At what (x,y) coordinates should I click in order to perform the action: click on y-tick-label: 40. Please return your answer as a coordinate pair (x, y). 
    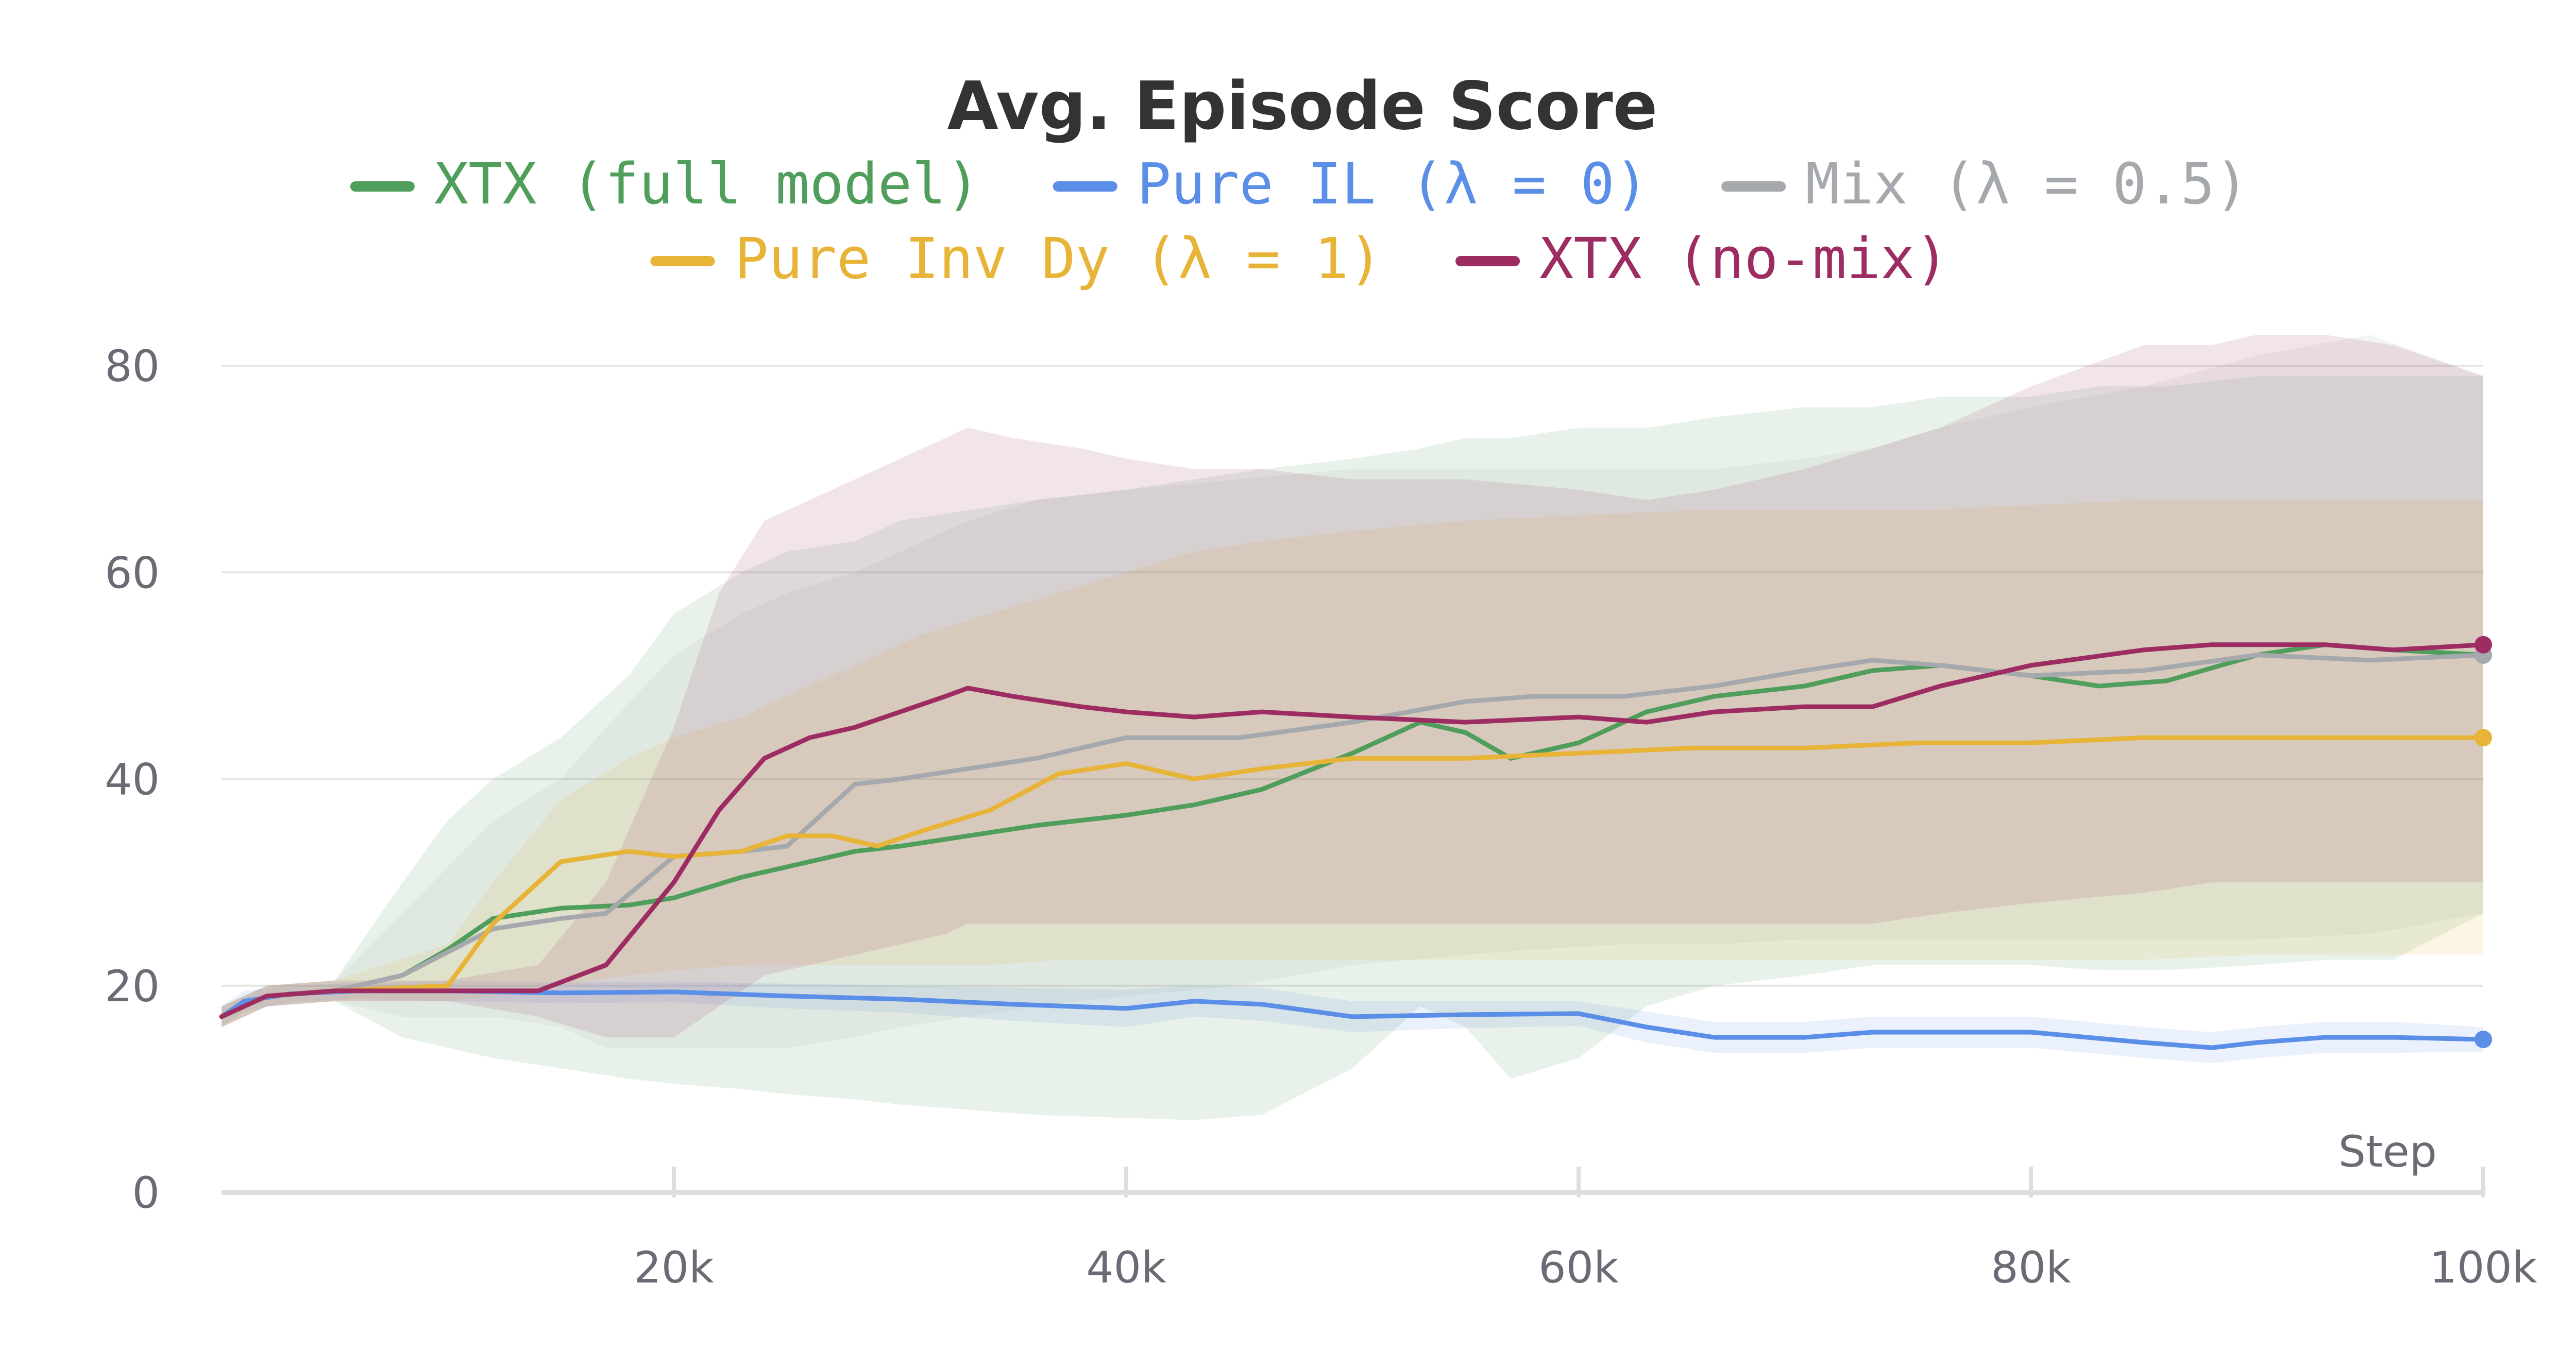
    Looking at the image, I should click on (132, 780).